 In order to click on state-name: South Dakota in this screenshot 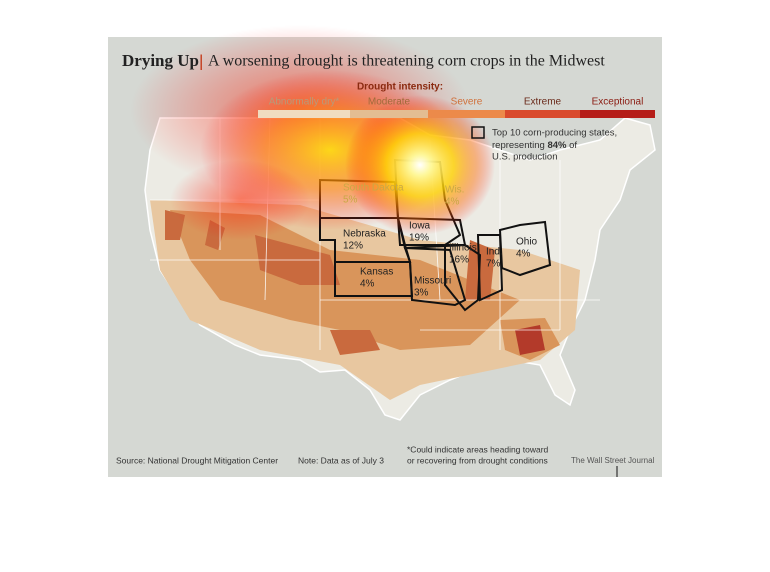, I will do `click(373, 188)`.